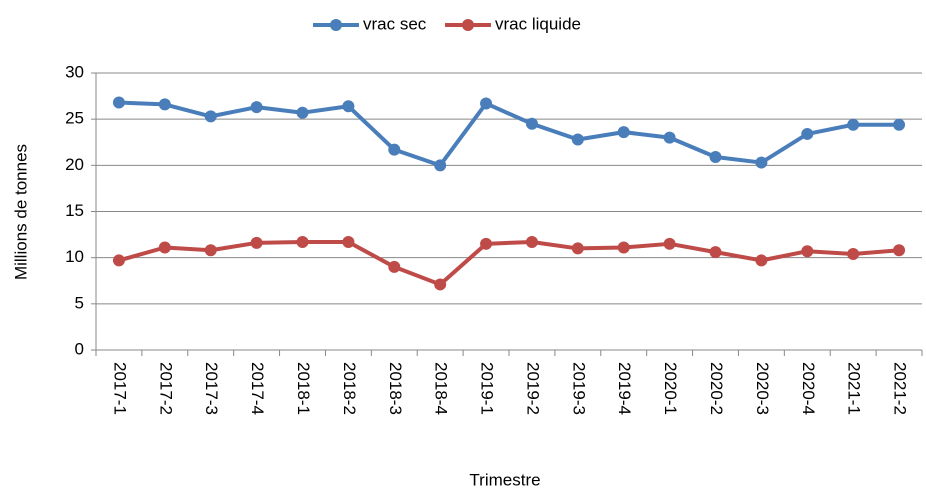  What do you see at coordinates (395, 23) in the screenshot?
I see `legend-label: vrac sec` at bounding box center [395, 23].